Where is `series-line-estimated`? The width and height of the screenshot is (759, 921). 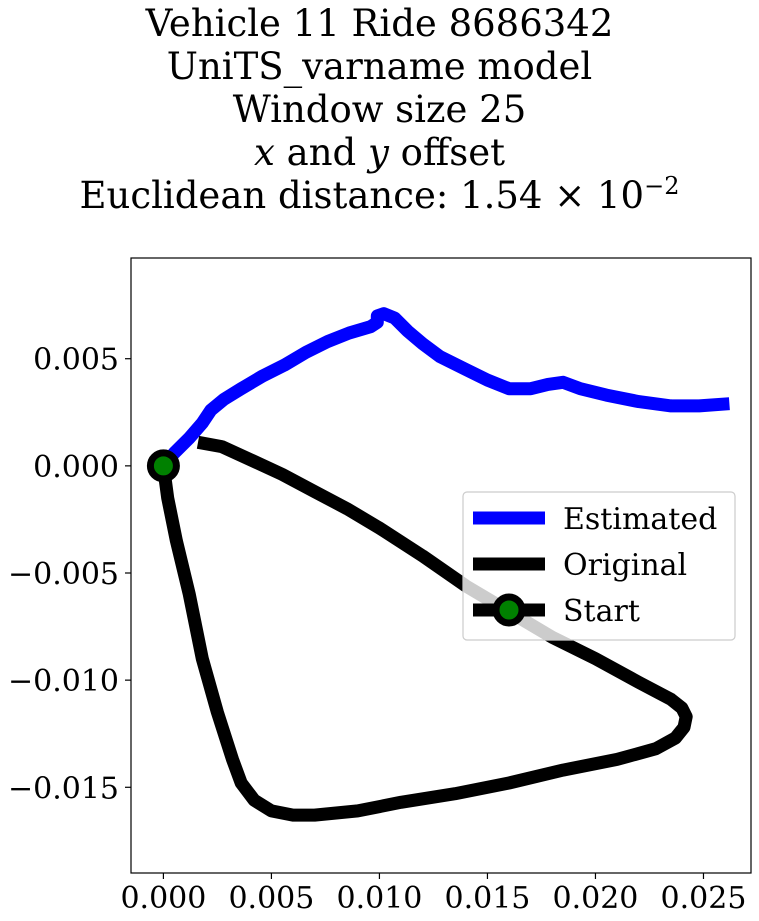 series-line-estimated is located at coordinates (444, 389).